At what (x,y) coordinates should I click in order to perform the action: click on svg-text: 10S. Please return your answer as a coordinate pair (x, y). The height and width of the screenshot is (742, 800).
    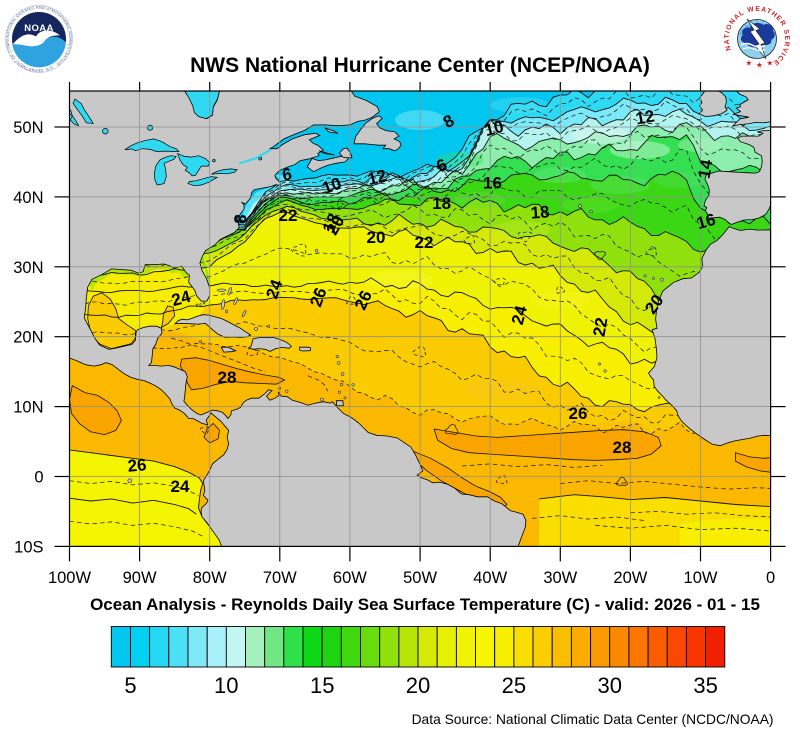
    Looking at the image, I should click on (28, 547).